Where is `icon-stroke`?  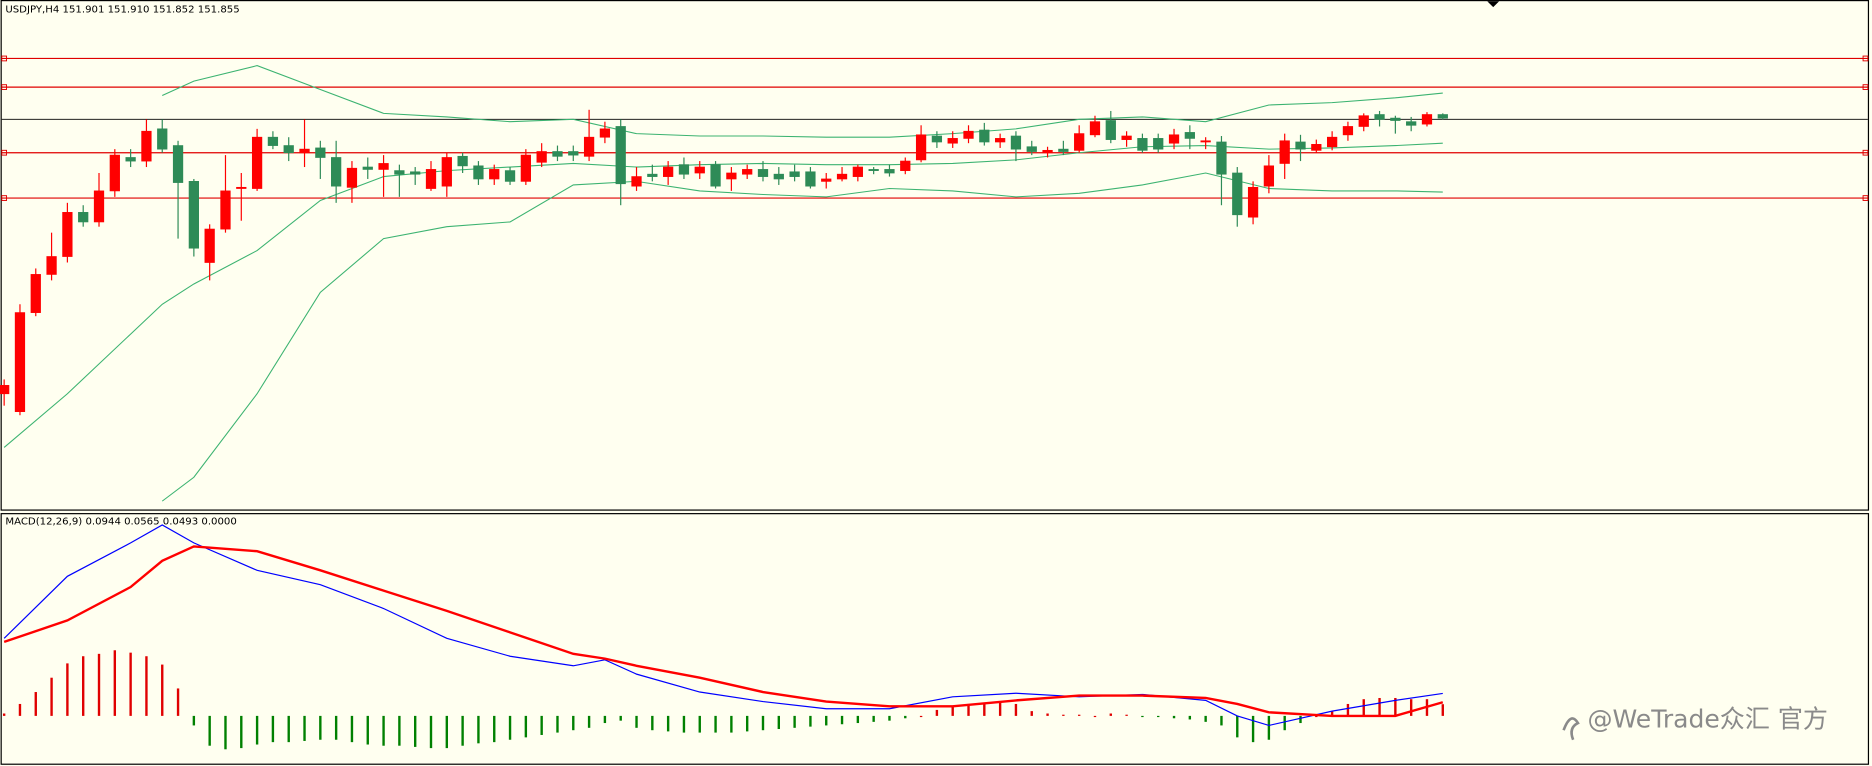 icon-stroke is located at coordinates (1571, 729).